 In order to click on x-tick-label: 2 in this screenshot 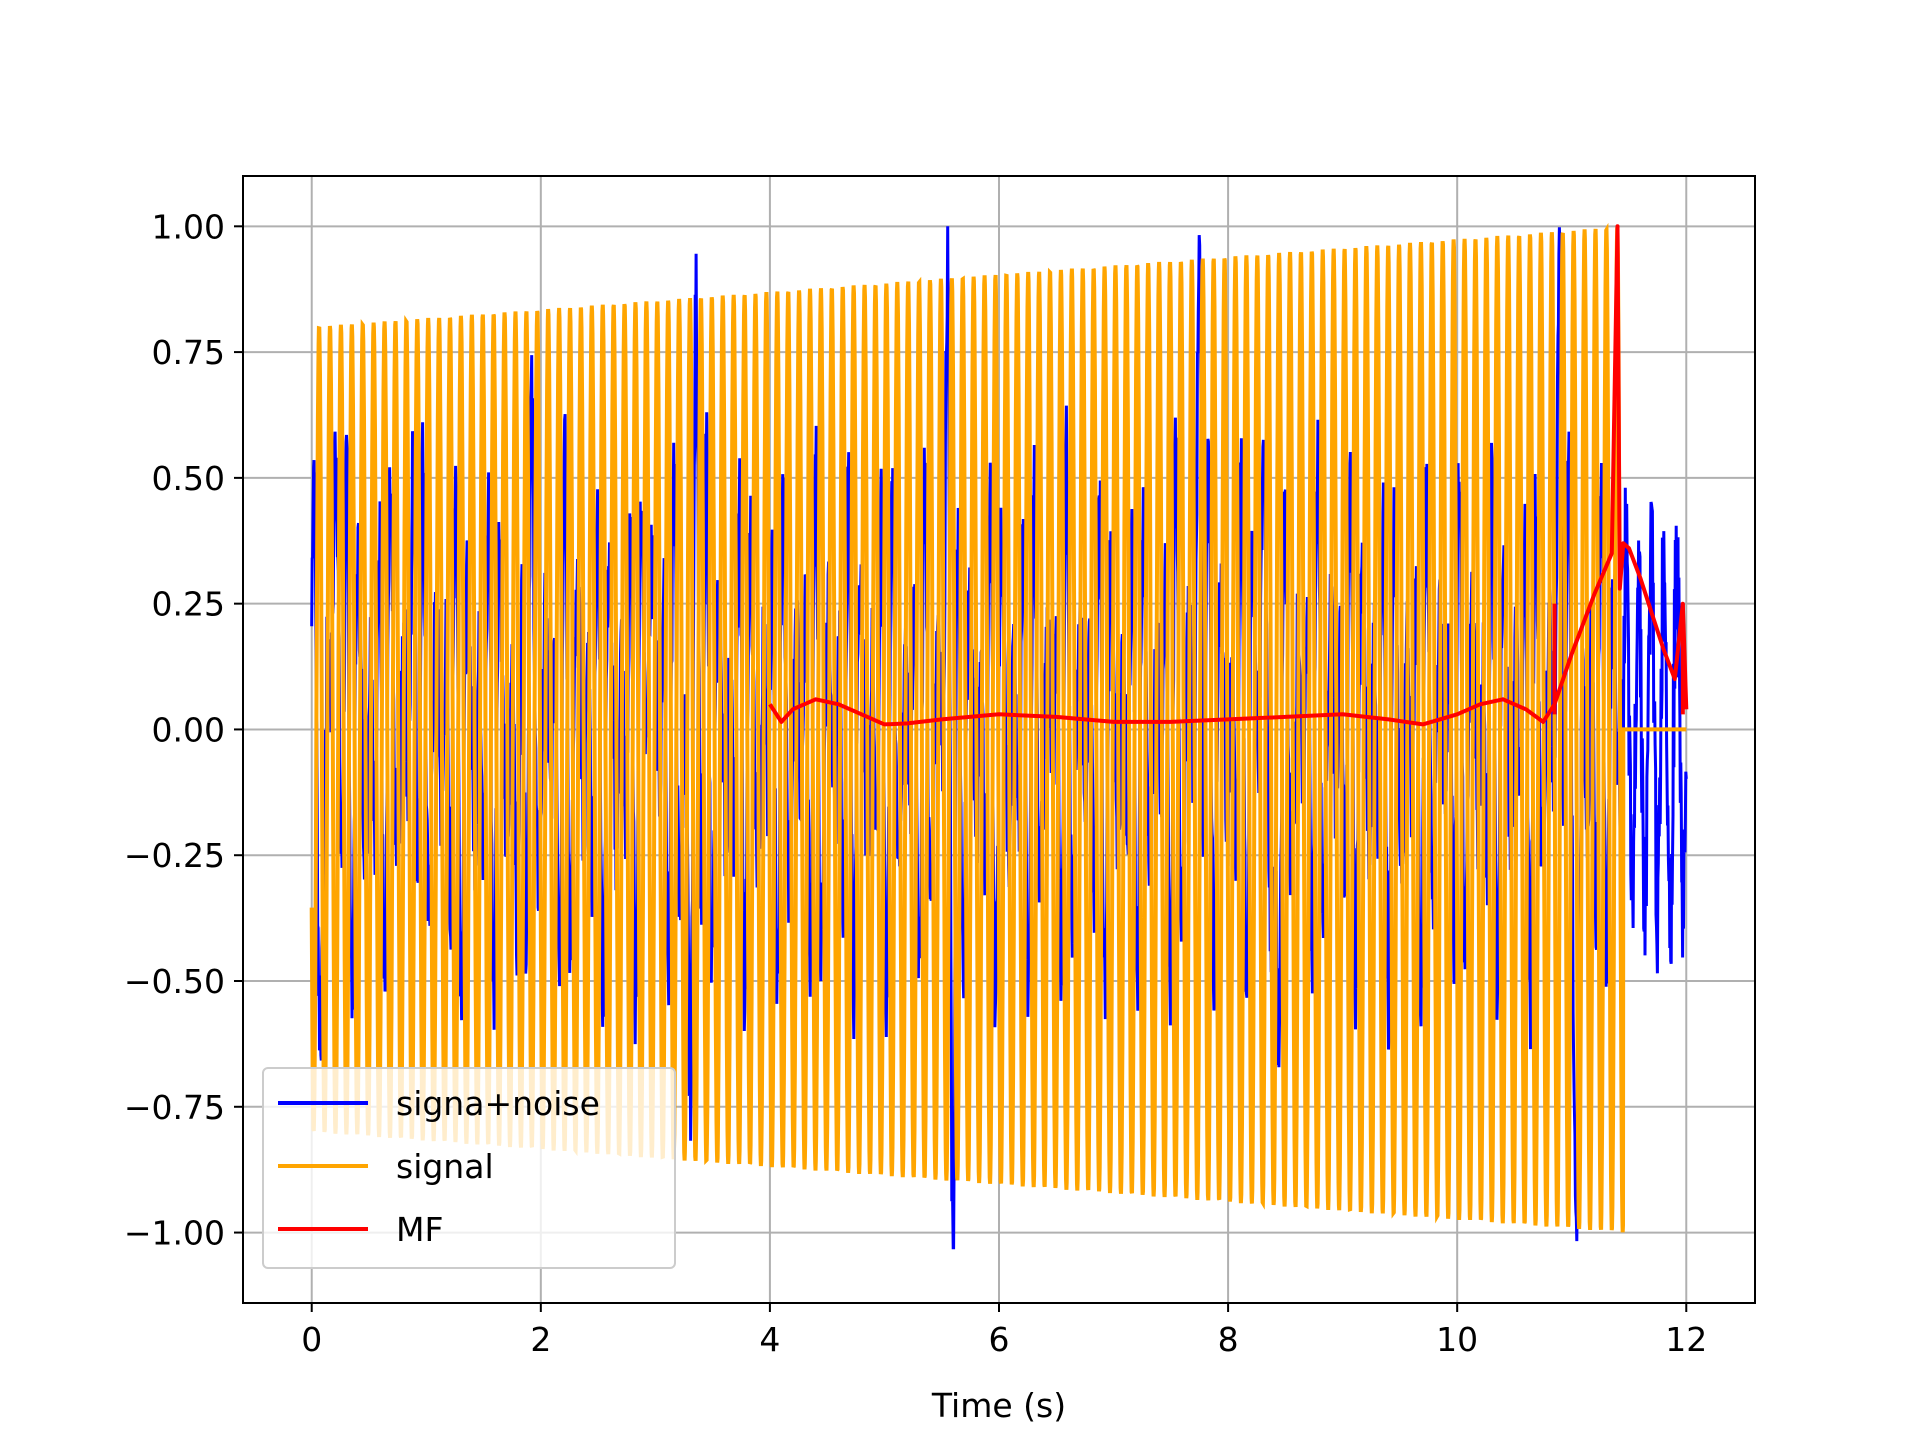, I will do `click(540, 1339)`.